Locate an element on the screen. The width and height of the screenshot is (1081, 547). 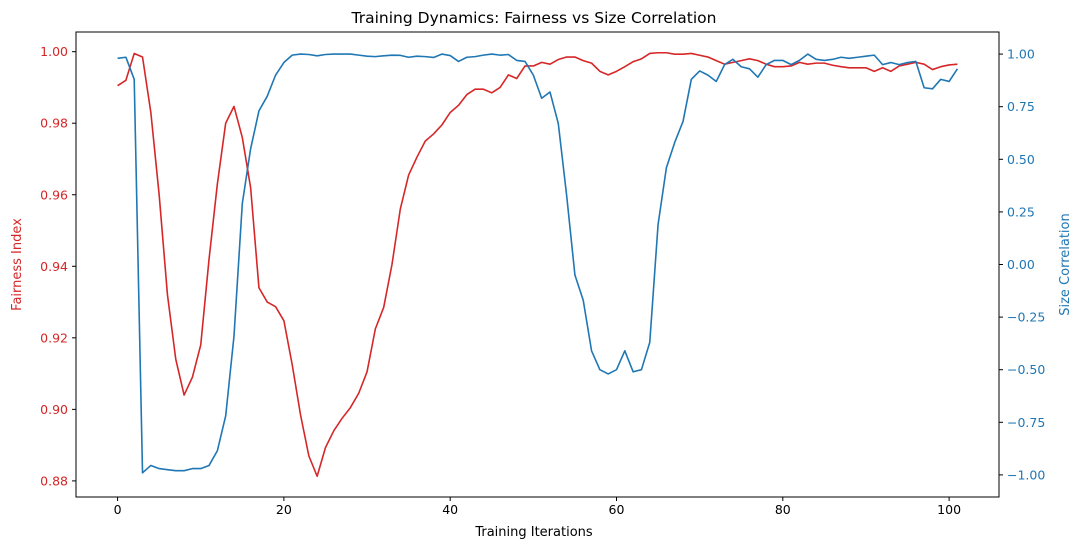
y-axis-right: −1.00 −0.75 −0.50 −0.25 0.00 0.25 0.50 0.75 1.00 is located at coordinates (1022, 264).